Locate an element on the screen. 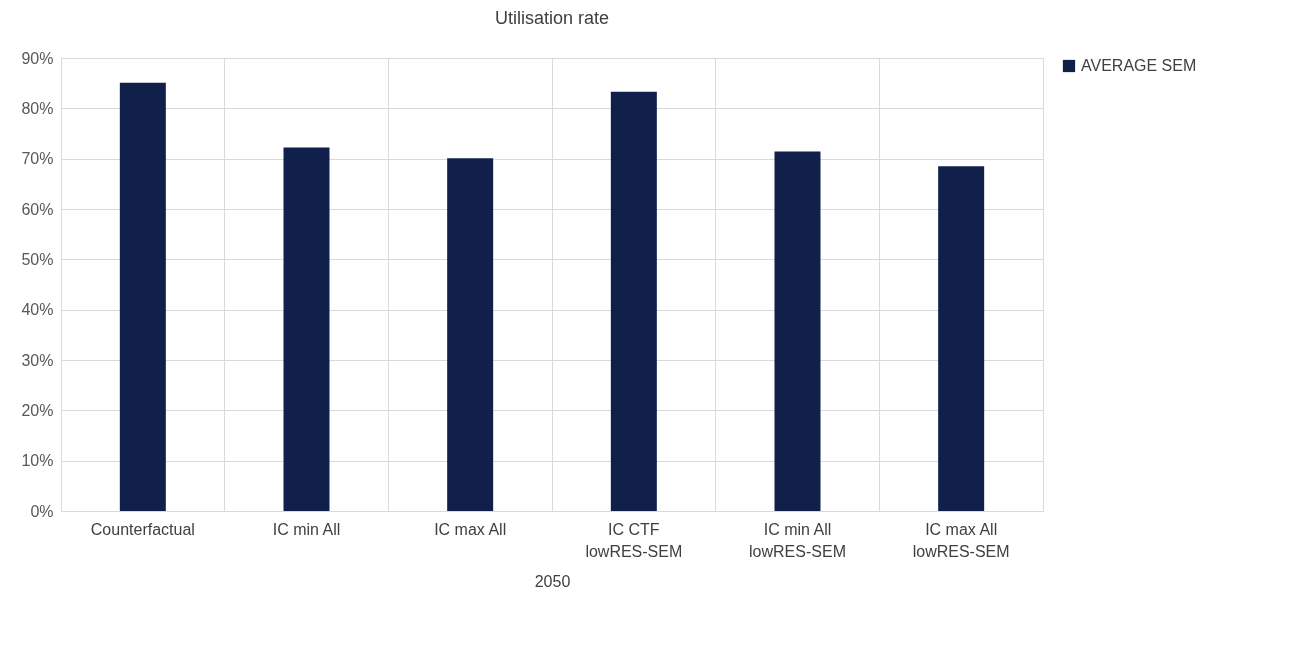 Image resolution: width=1305 pixels, height=645 pixels. y-tick-label: 90% is located at coordinates (37, 58).